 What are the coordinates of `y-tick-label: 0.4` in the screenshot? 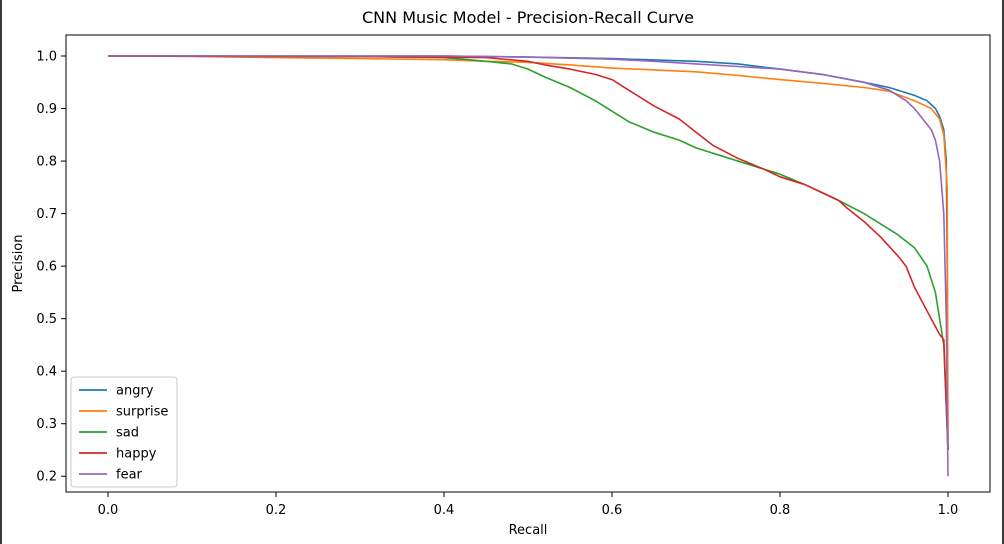 It's located at (46, 372).